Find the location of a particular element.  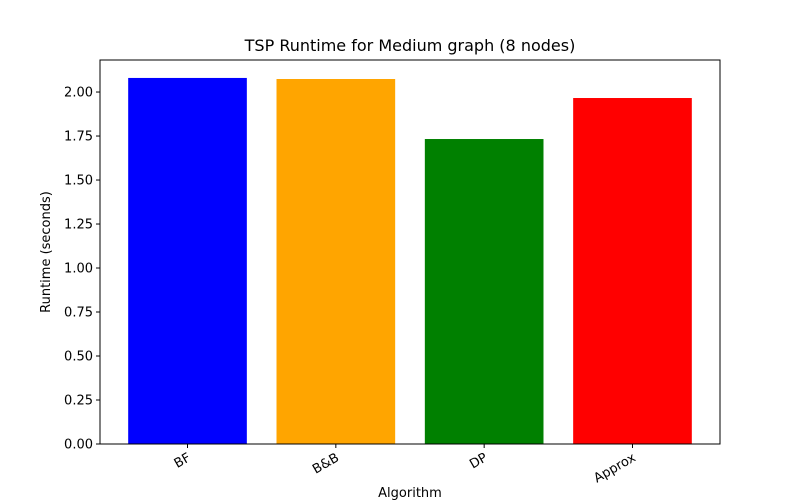

x-tick-label: Approx is located at coordinates (614, 468).